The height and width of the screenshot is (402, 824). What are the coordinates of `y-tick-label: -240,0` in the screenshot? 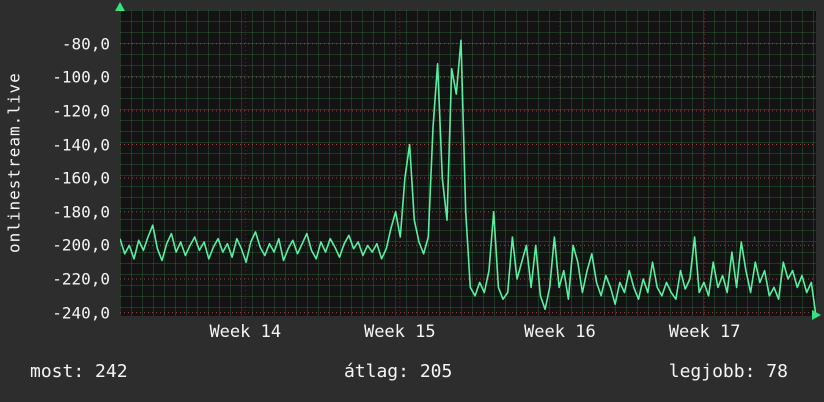 It's located at (81, 313).